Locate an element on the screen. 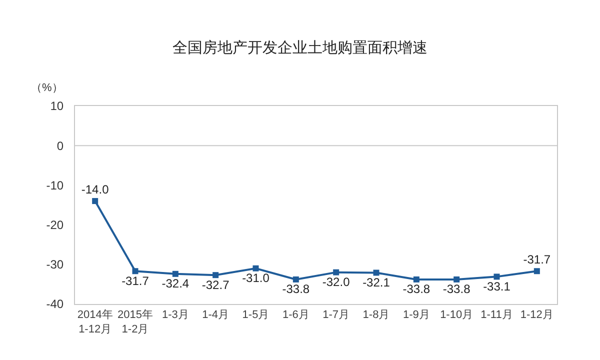 The image size is (600, 360). data-label: -32.7 is located at coordinates (216, 285).